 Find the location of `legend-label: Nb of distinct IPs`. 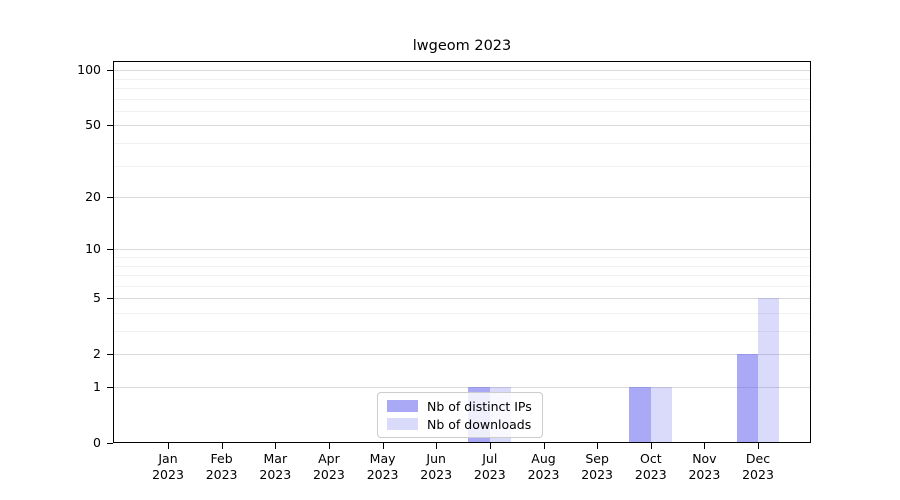

legend-label: Nb of distinct IPs is located at coordinates (479, 406).